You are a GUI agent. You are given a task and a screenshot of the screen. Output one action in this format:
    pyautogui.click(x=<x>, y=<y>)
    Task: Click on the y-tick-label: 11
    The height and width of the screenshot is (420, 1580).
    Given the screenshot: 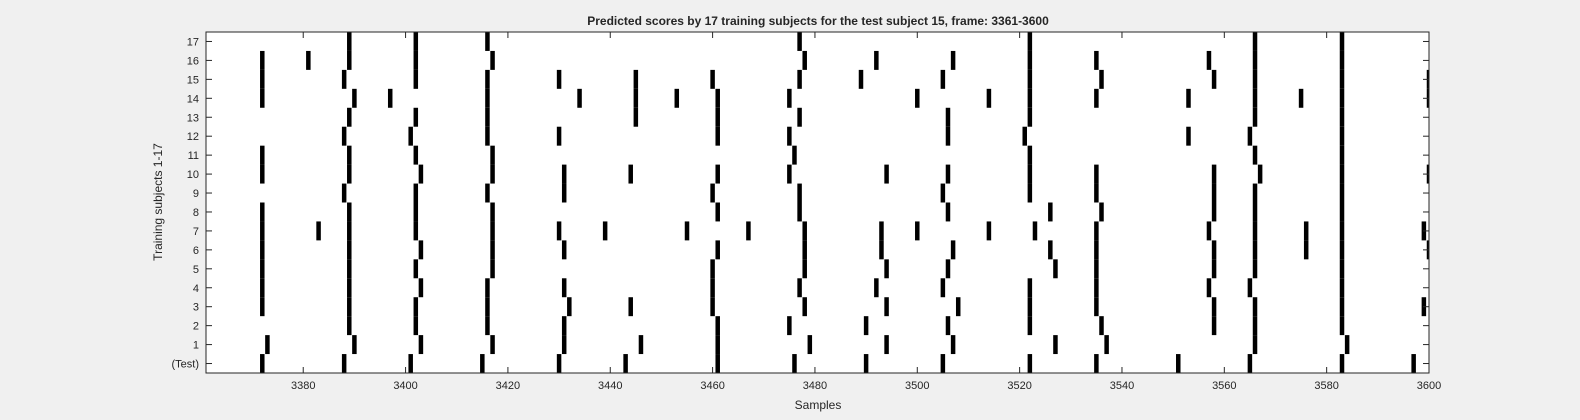 What is the action you would take?
    pyautogui.click(x=193, y=156)
    